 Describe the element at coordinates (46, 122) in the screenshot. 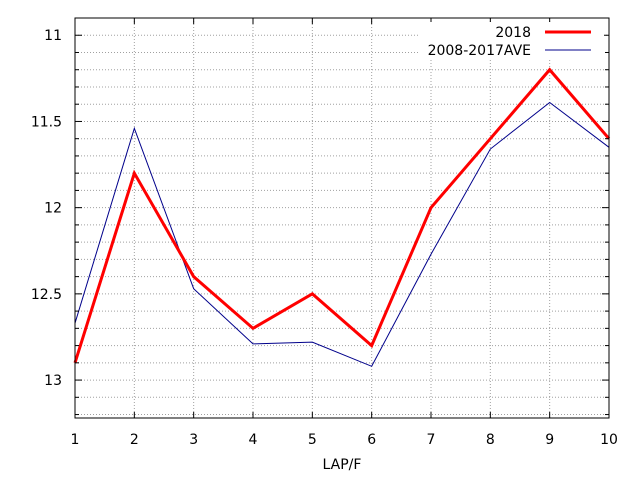

I see `y-tick-label: 11.5` at that location.